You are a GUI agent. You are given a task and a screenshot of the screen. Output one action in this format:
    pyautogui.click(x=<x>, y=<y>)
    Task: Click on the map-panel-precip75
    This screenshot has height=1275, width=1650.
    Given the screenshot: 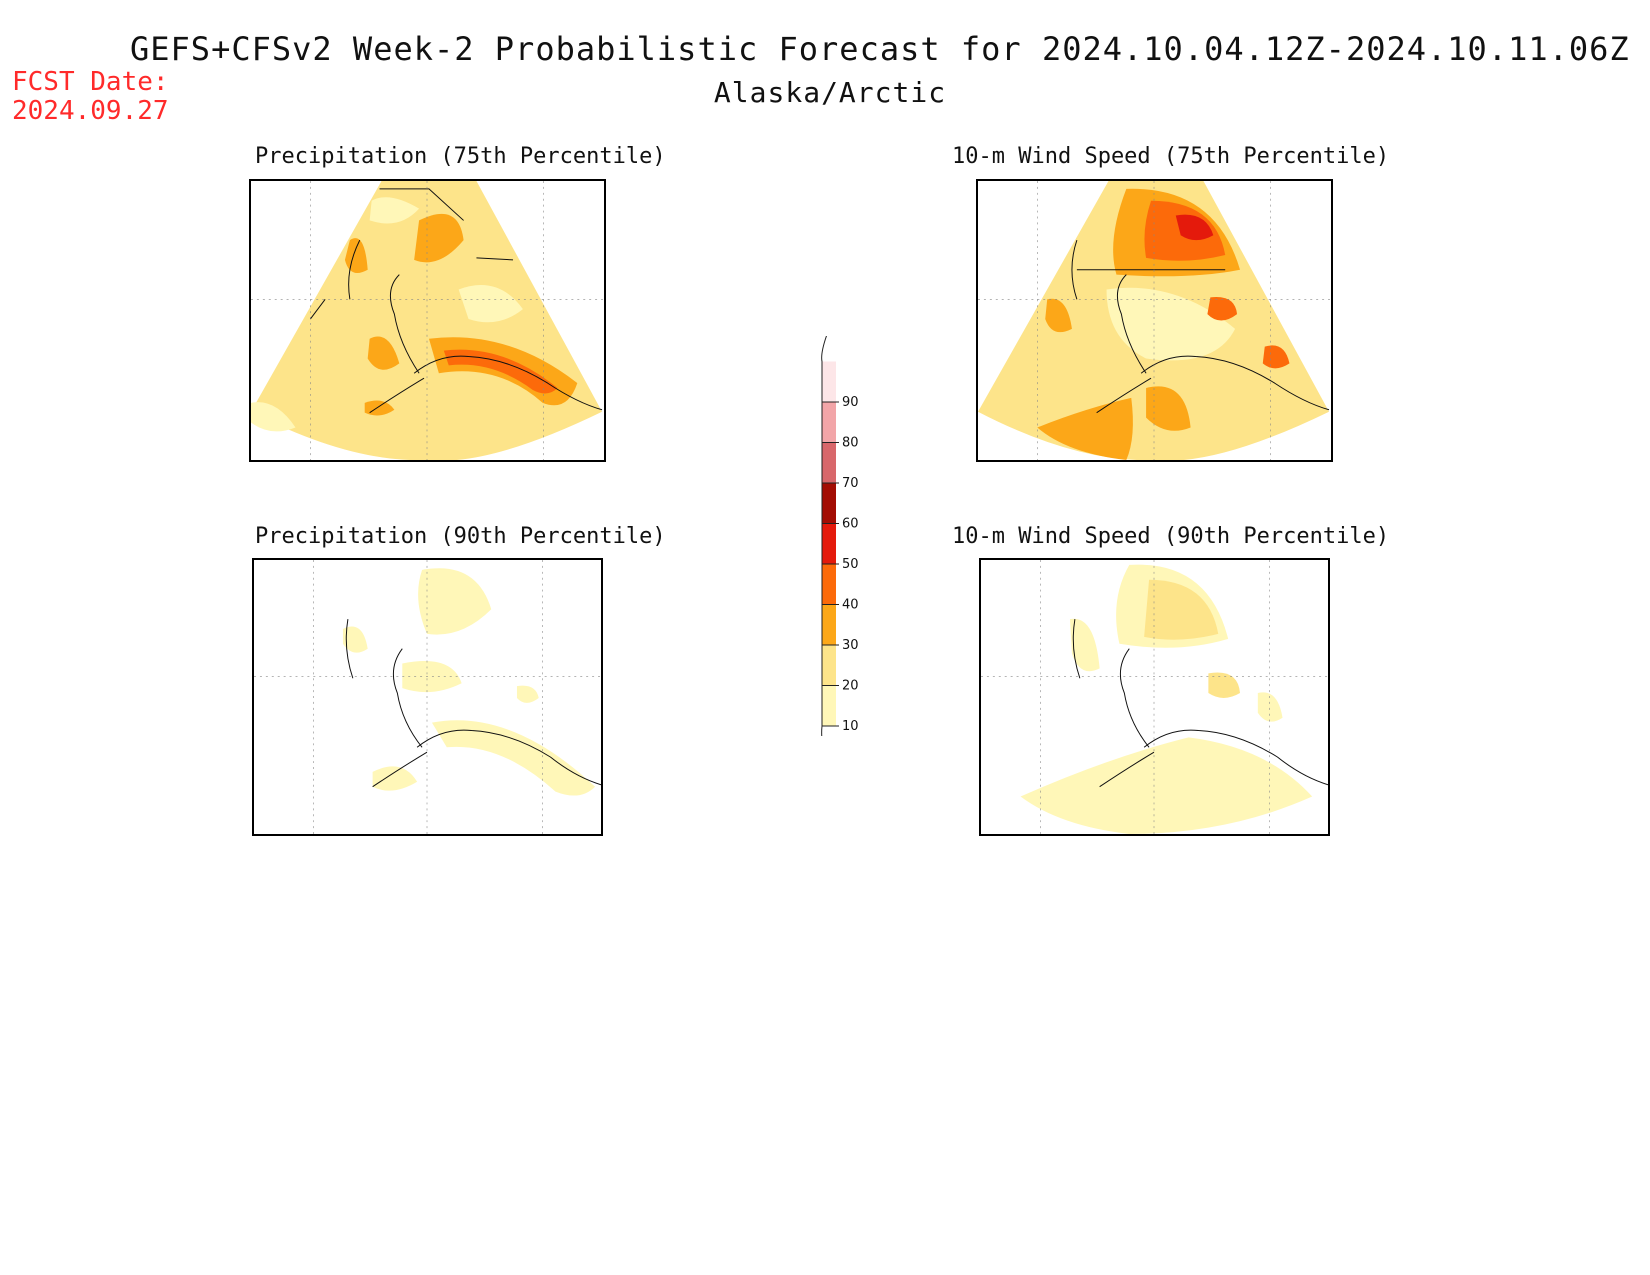 What is the action you would take?
    pyautogui.click(x=427, y=320)
    